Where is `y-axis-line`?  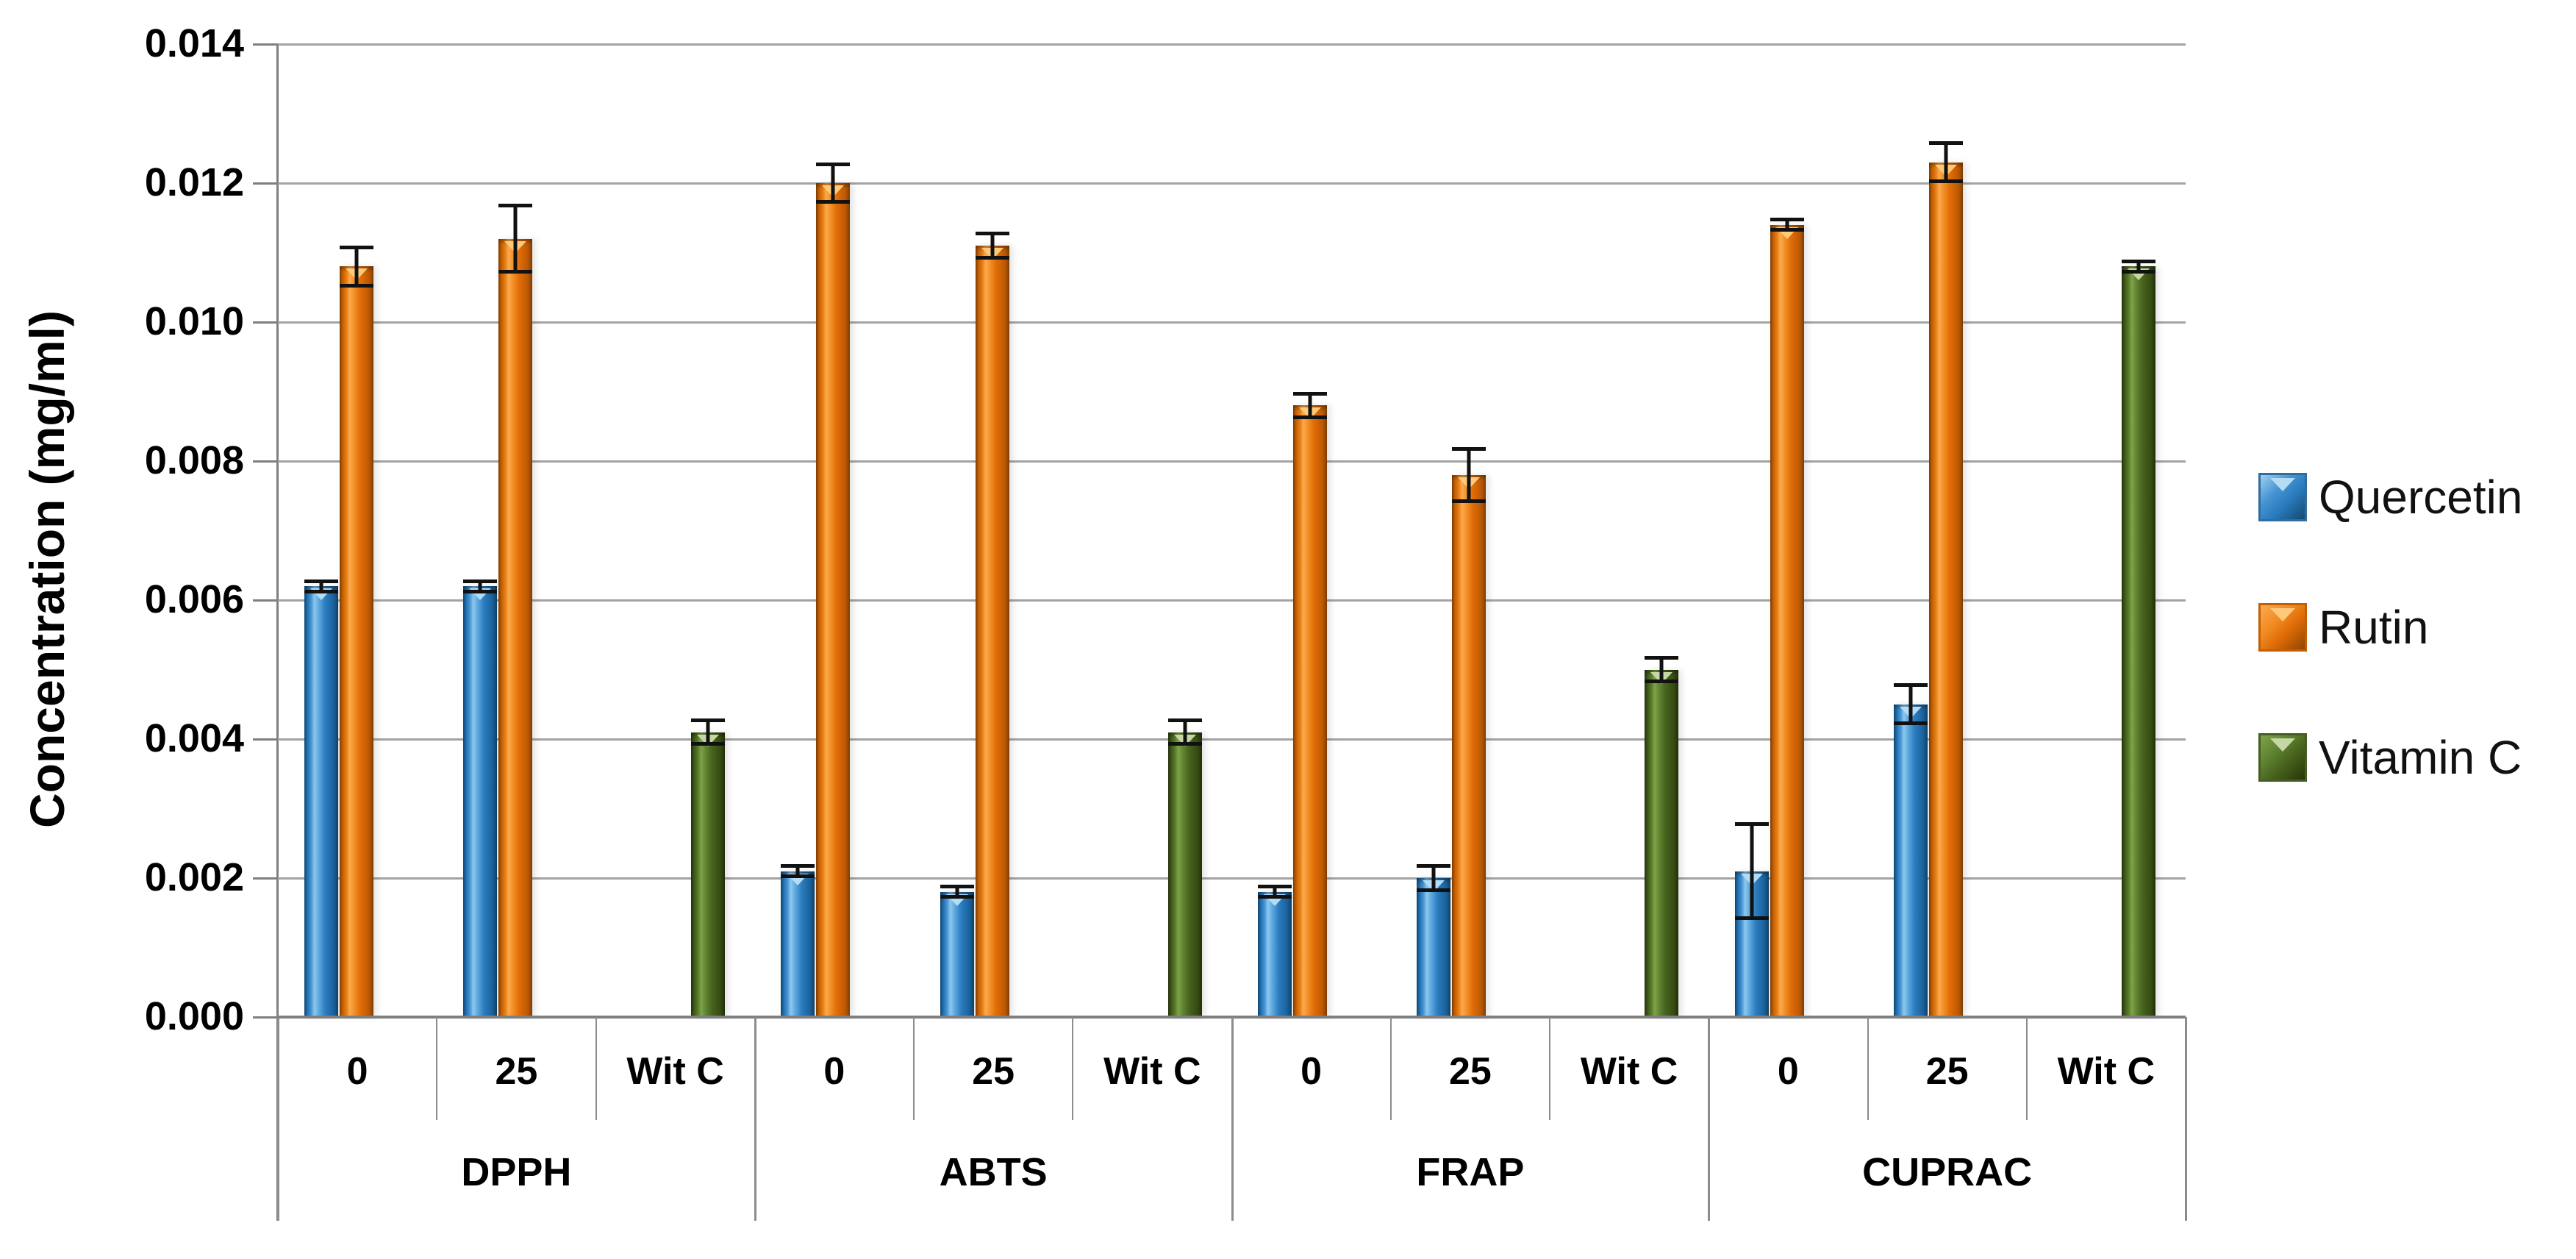
y-axis-line is located at coordinates (277, 632).